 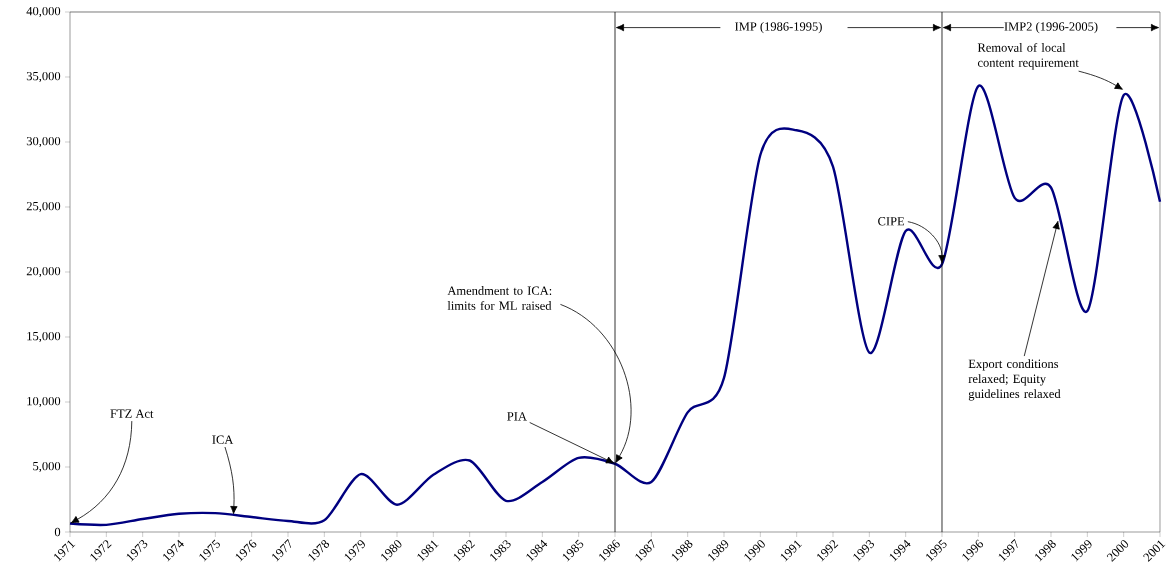 What do you see at coordinates (43, 12) in the screenshot?
I see `y-tick-label: 40,000` at bounding box center [43, 12].